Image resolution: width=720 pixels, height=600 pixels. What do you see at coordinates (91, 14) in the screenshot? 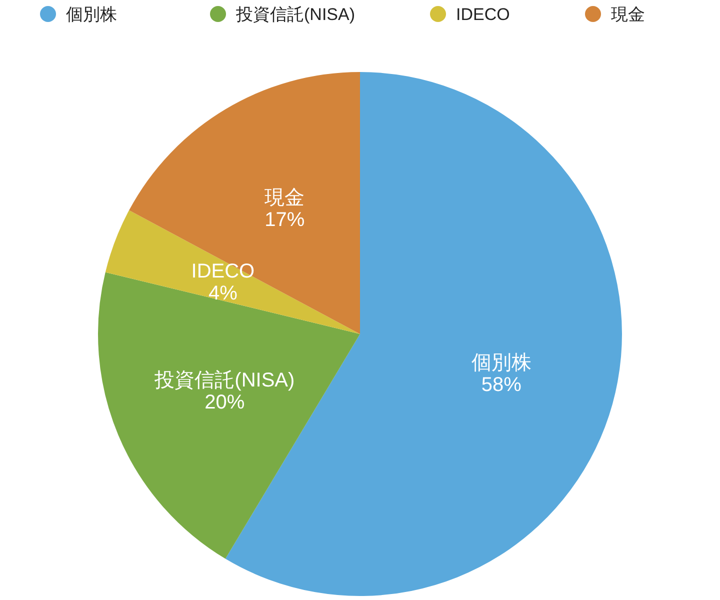
I see `legend-label: 個別株` at bounding box center [91, 14].